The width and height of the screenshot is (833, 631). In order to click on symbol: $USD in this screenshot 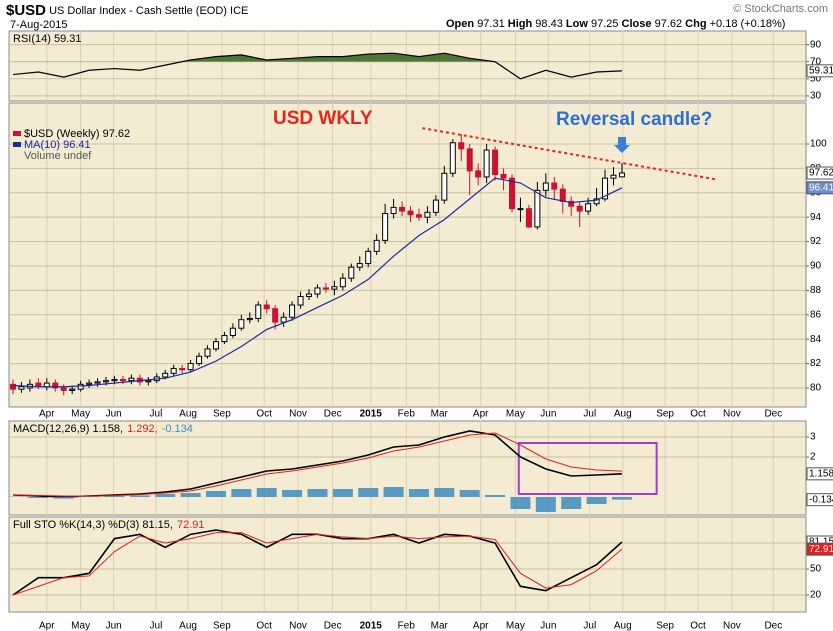, I will do `click(26, 10)`.